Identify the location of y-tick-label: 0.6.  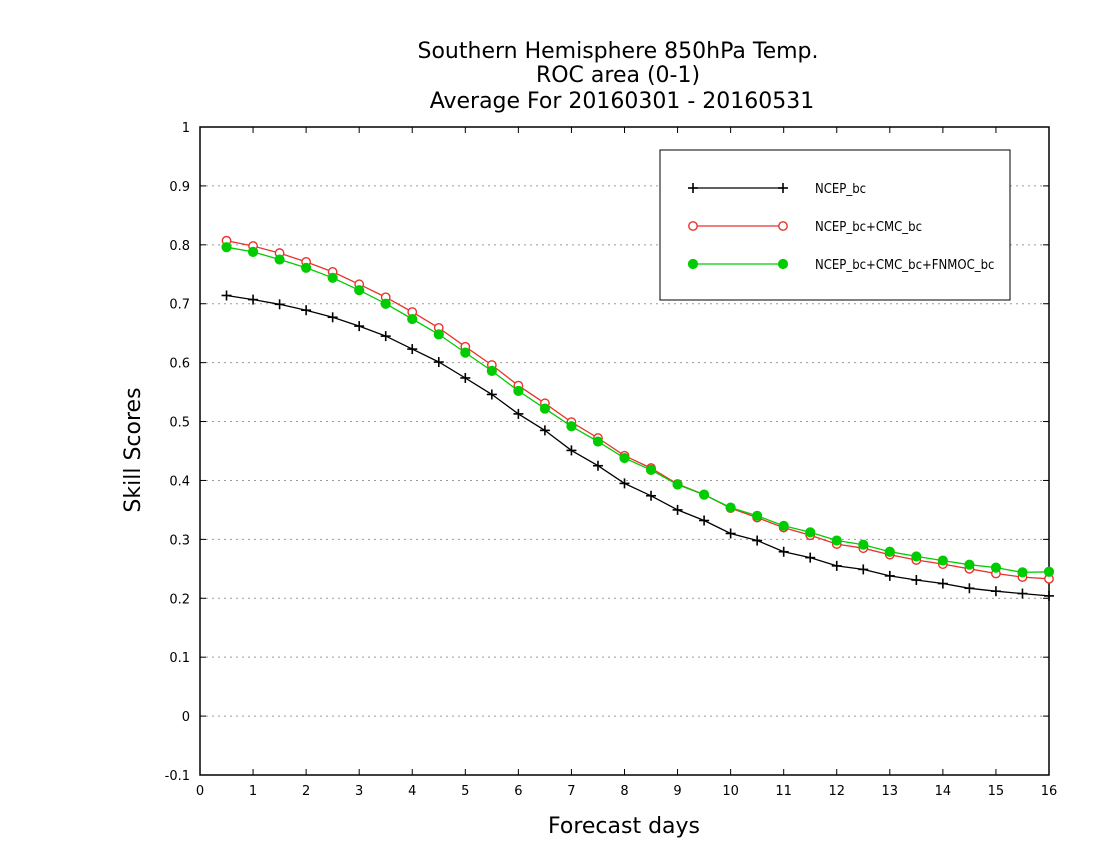
(179, 364).